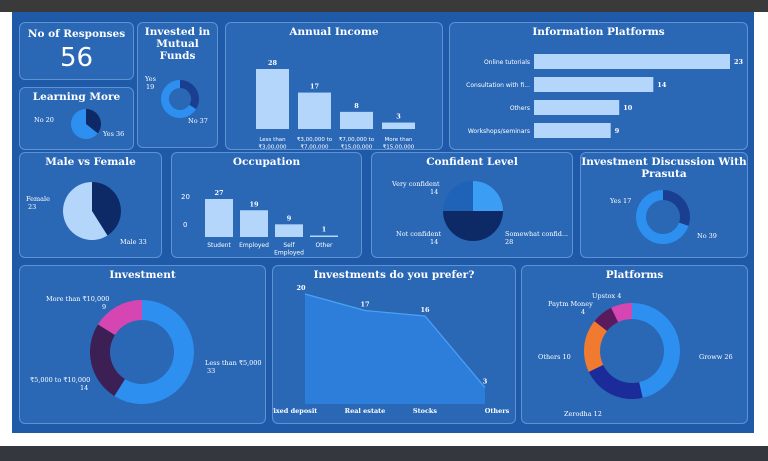  I want to click on data-label: 20, so click(301, 288).